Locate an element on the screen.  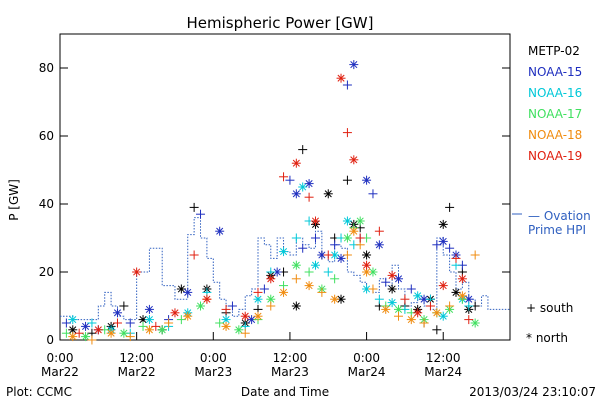
legend-south: + south is located at coordinates (549, 308).